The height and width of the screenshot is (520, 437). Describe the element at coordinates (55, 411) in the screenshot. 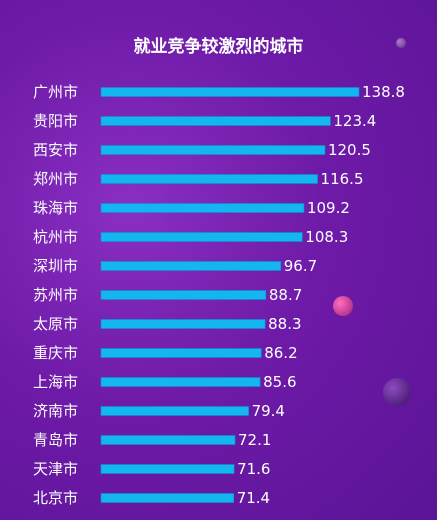

I see `category-label: 济南市` at that location.